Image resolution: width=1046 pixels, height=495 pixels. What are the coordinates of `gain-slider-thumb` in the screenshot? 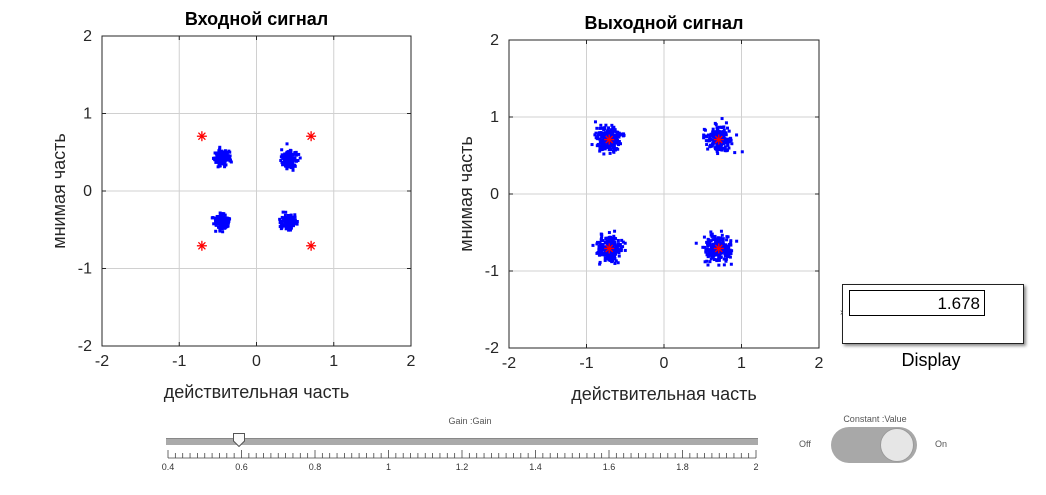 It's located at (239, 440).